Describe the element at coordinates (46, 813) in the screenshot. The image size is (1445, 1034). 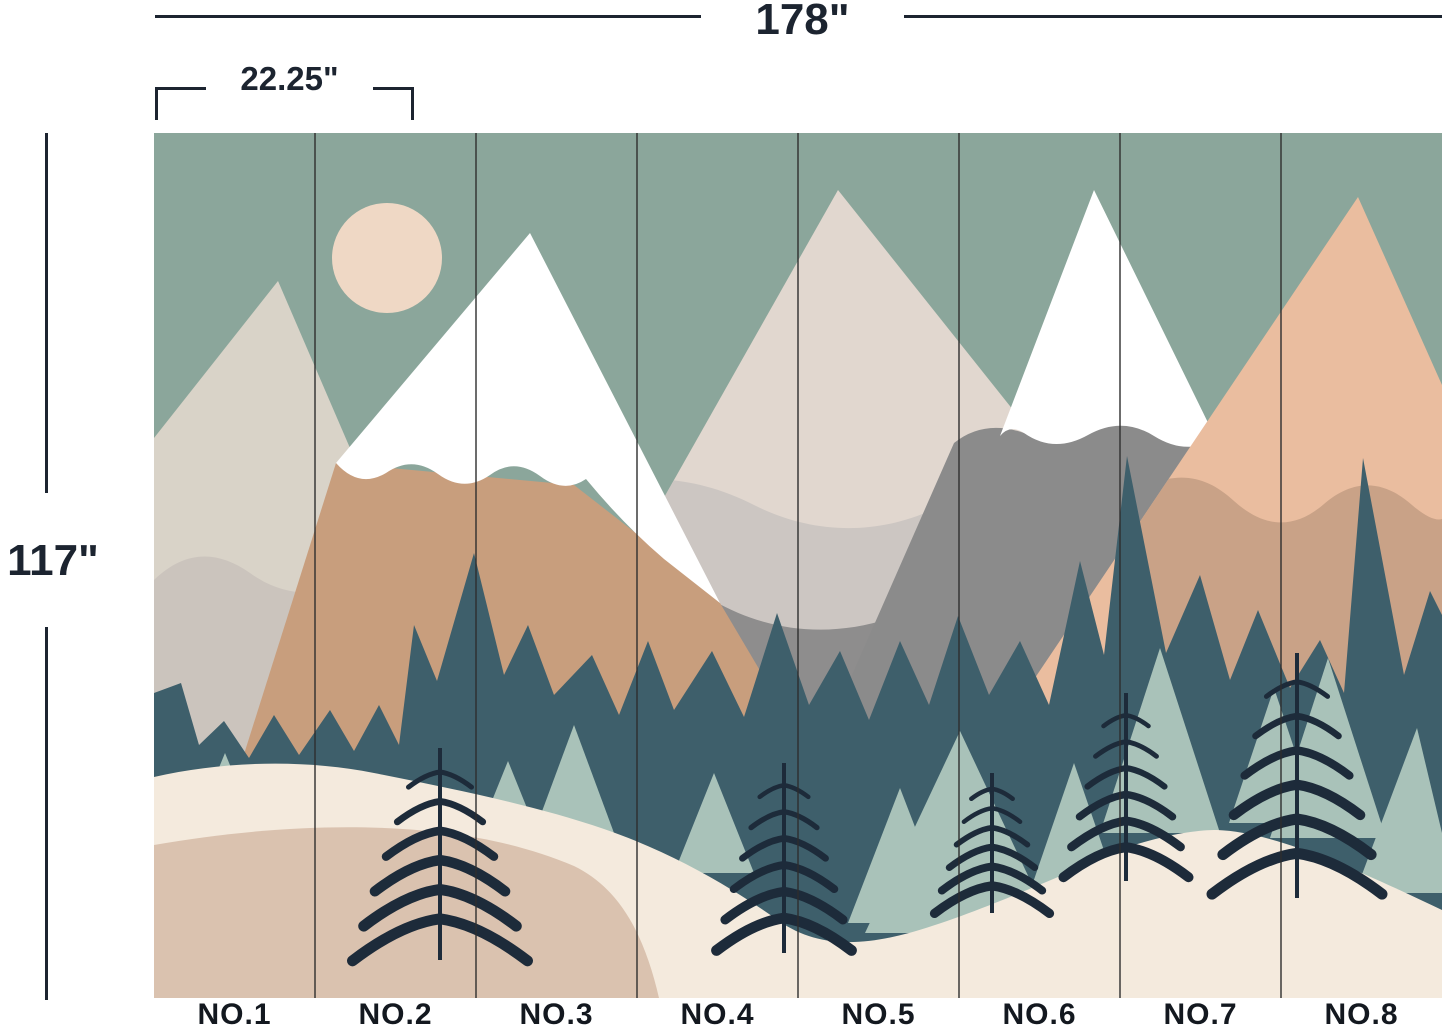
I see `left-dimension-line-lower` at that location.